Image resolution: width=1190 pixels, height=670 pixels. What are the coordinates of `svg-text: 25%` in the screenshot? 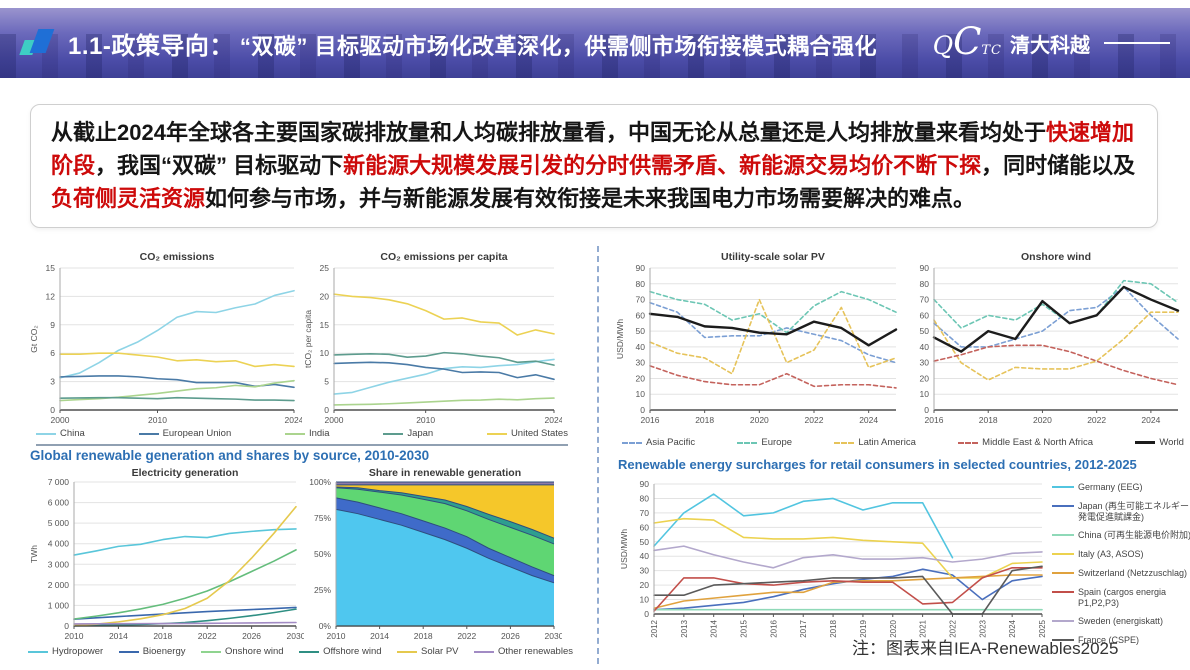 It's located at (322, 590).